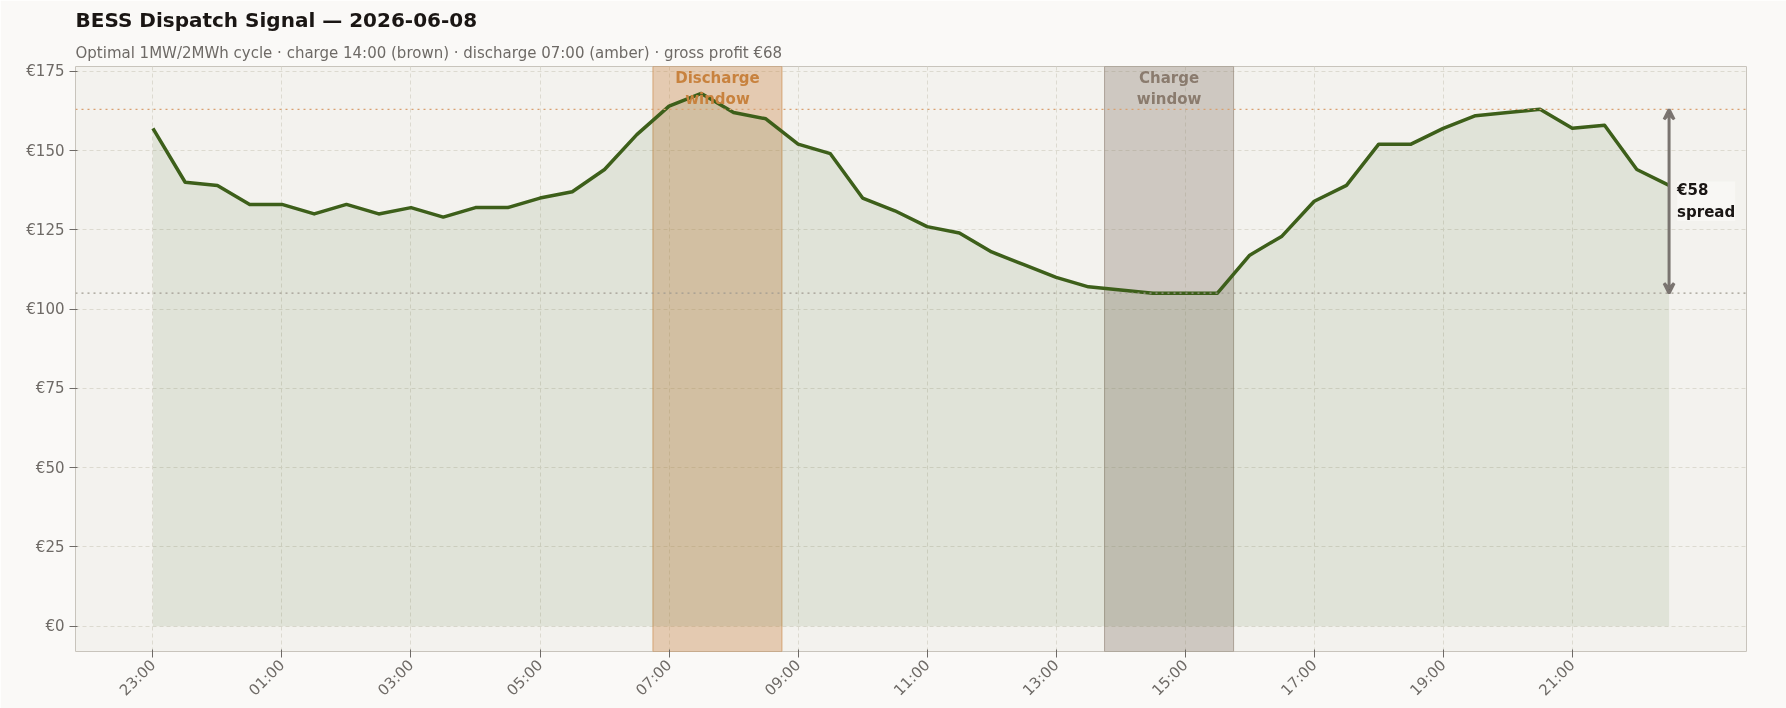  What do you see at coordinates (45, 71) in the screenshot?
I see `y-tick-label: €175` at bounding box center [45, 71].